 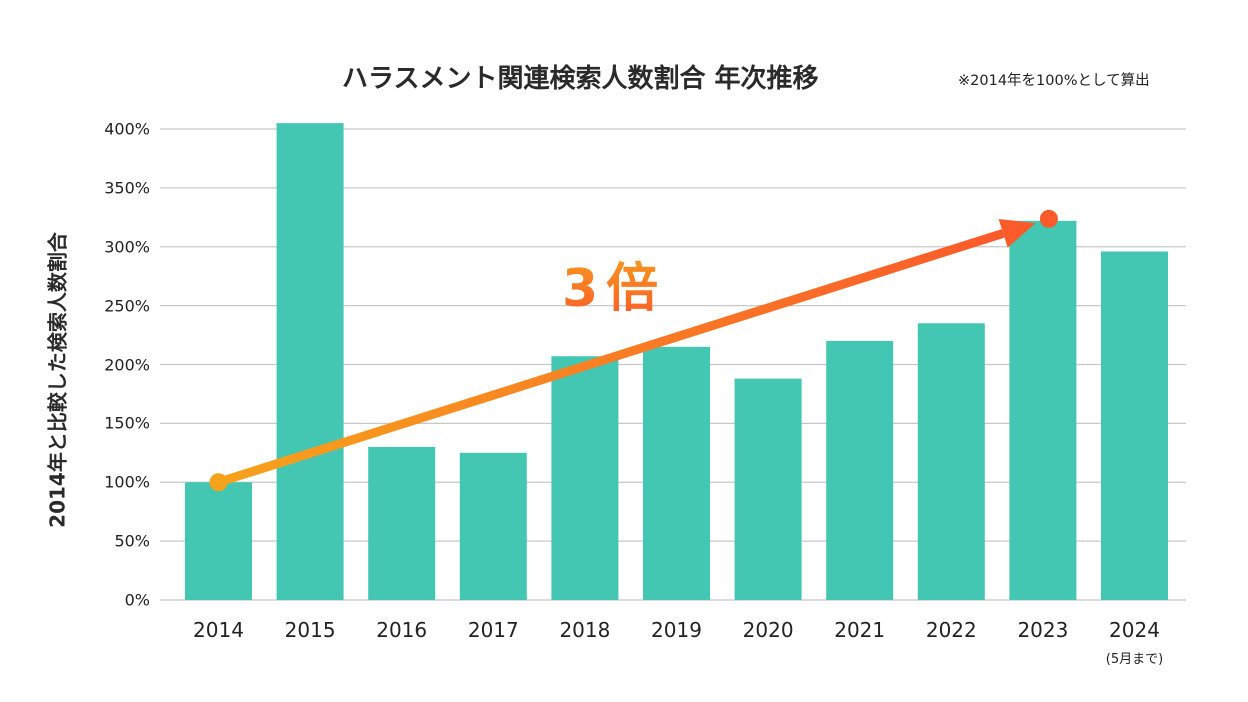 I want to click on x-tick-label: 2014, so click(x=218, y=630).